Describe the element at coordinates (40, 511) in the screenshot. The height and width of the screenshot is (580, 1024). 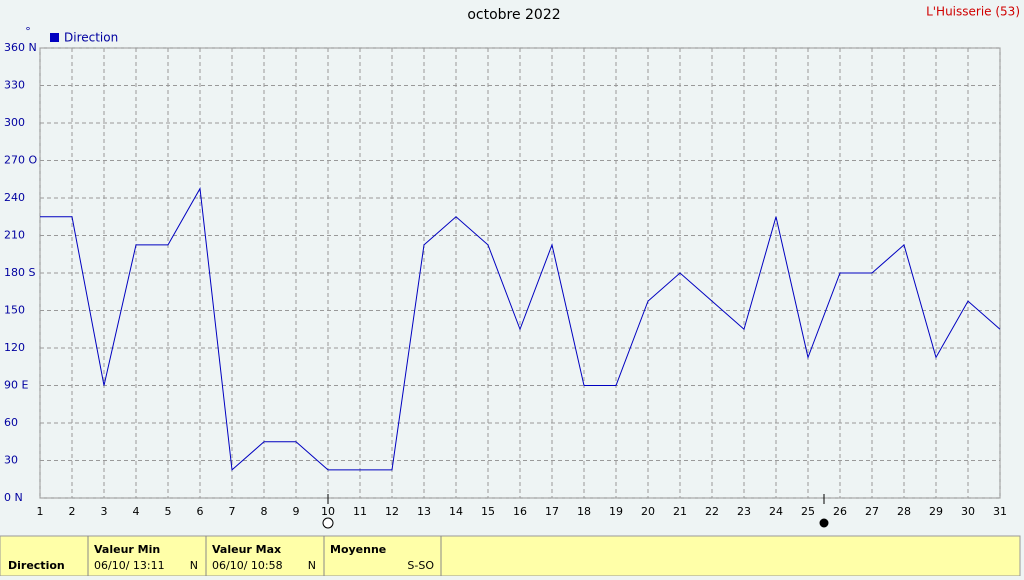
I see `x-tick-label: 1` at that location.